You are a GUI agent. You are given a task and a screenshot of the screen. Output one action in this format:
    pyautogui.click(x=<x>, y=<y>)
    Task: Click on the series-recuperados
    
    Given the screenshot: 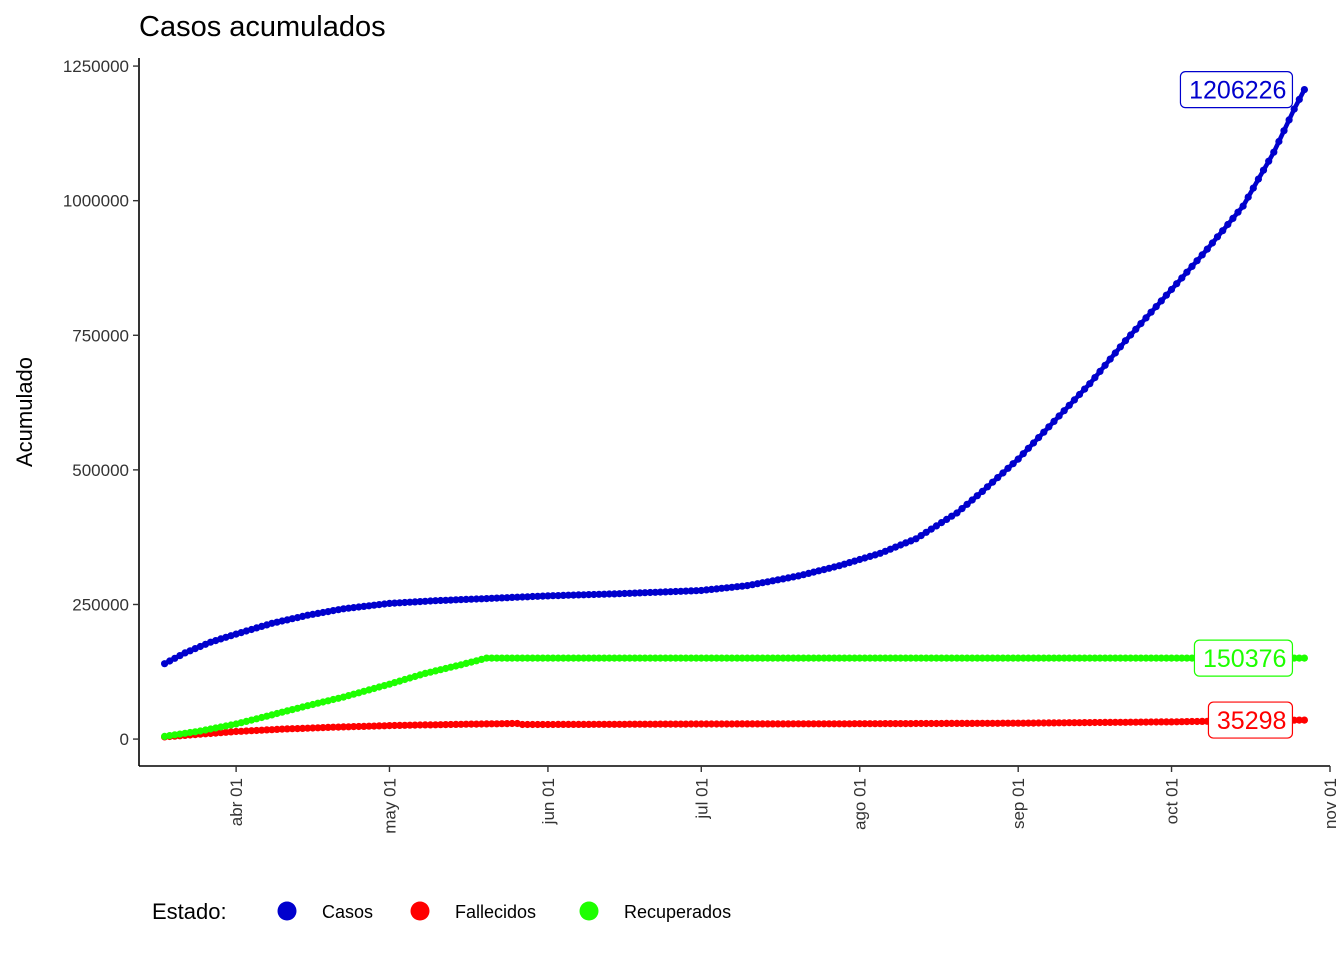 What is the action you would take?
    pyautogui.click(x=734, y=697)
    